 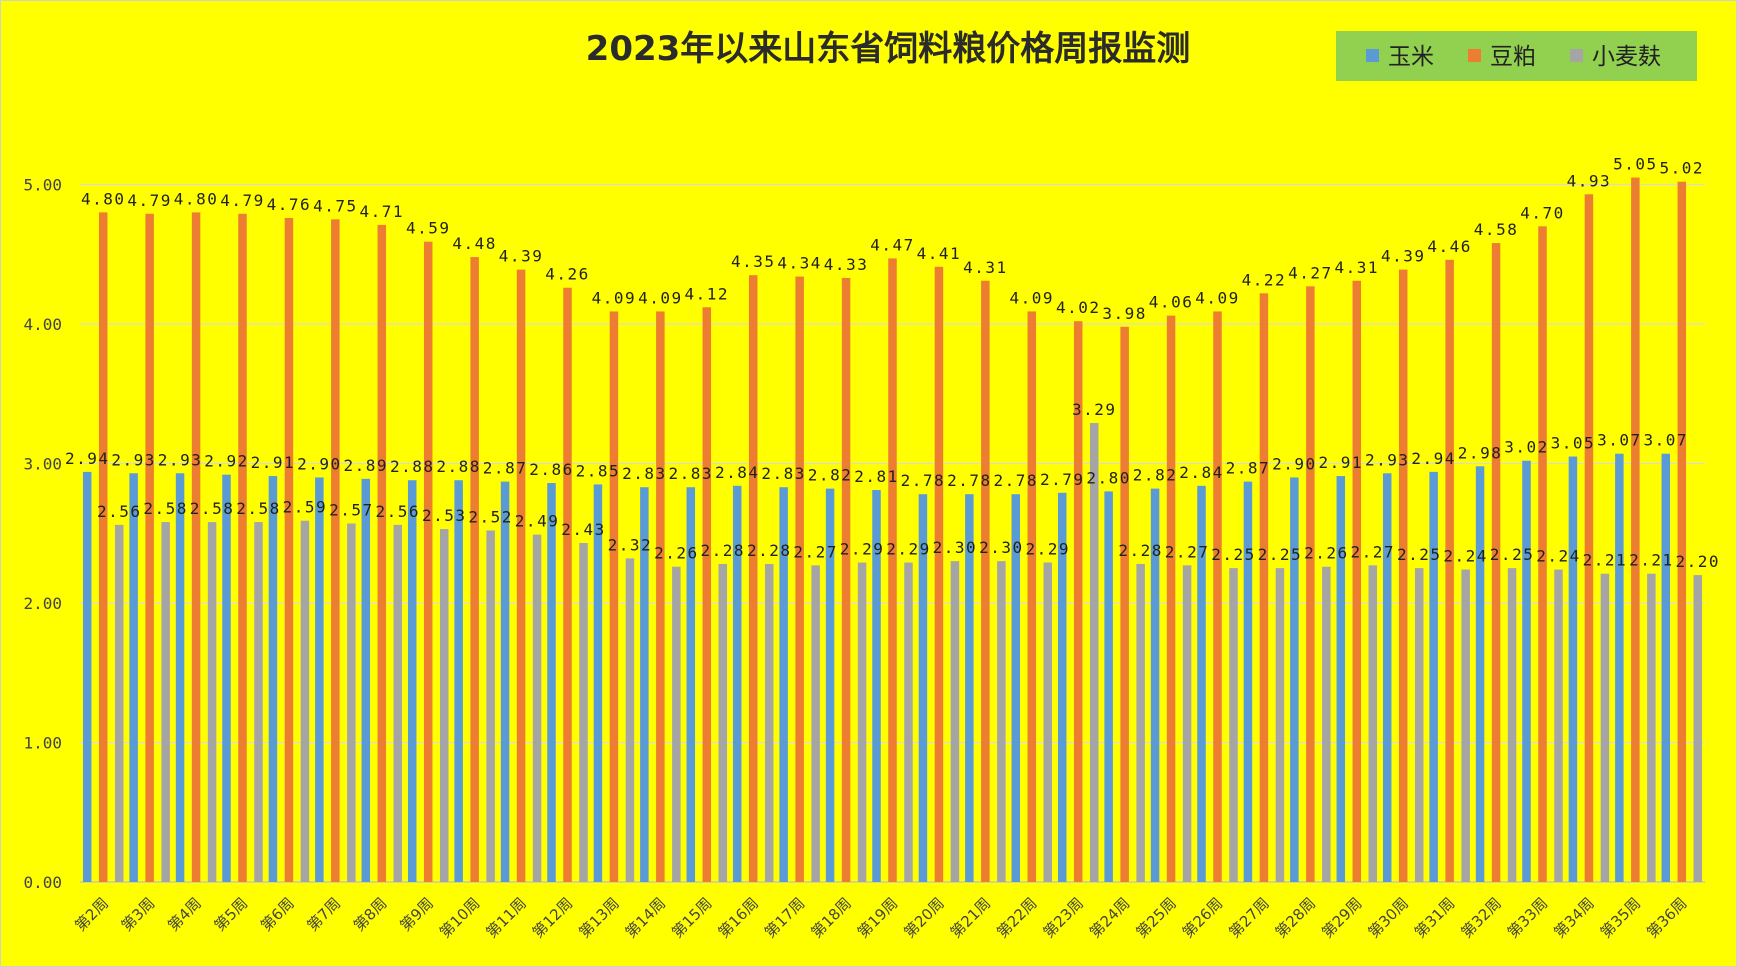 What do you see at coordinates (1542, 212) in the screenshot?
I see `data-label: 4.70` at bounding box center [1542, 212].